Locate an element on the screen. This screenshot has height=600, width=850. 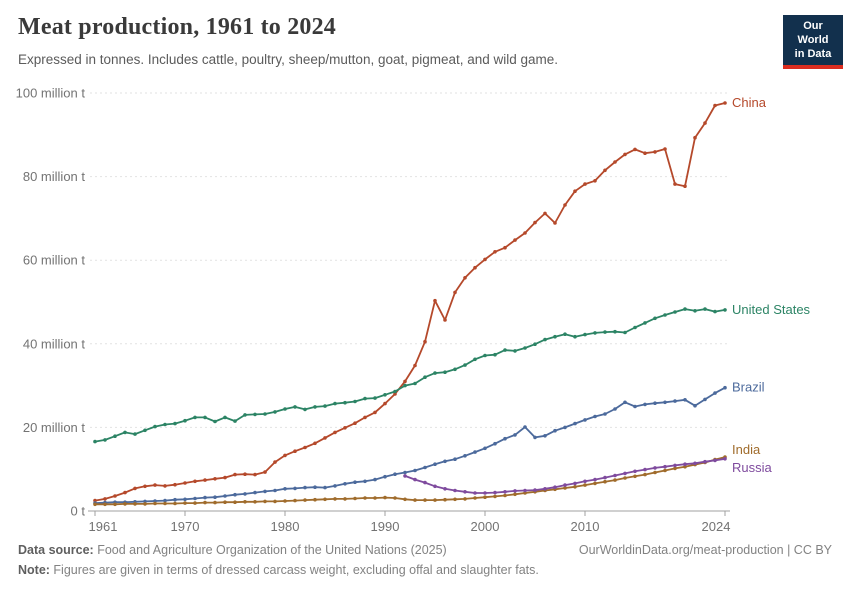
y-axis-label-0: 0 t is located at coordinates (78, 511).